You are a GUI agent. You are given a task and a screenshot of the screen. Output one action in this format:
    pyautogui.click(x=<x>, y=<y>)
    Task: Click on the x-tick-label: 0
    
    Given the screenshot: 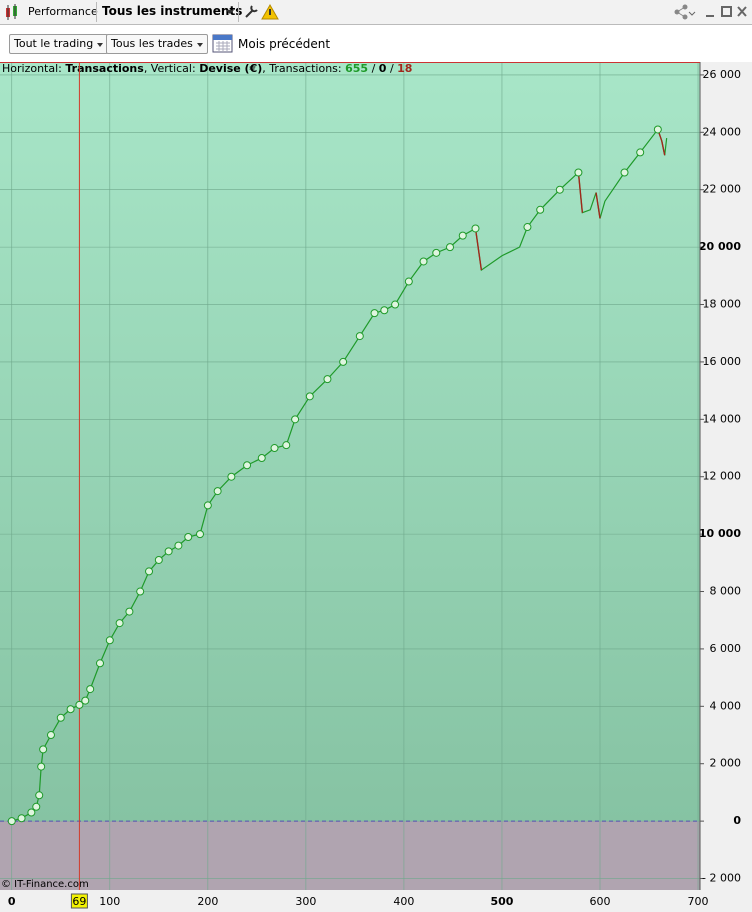 What is the action you would take?
    pyautogui.click(x=12, y=901)
    